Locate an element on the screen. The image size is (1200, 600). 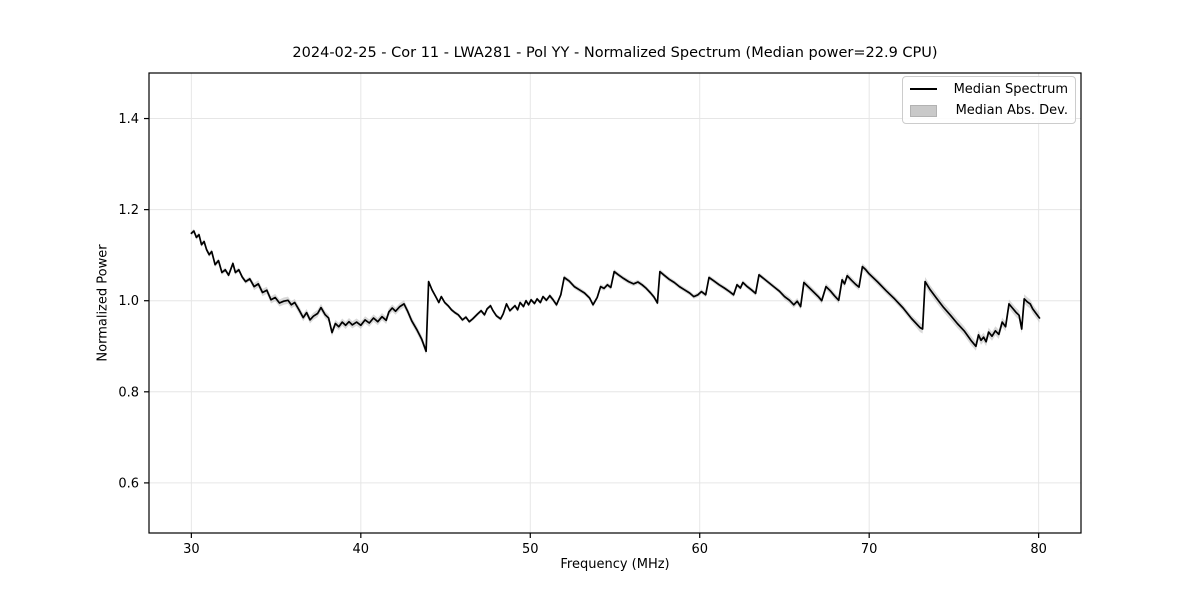
legend: Median Spectrum Median Abs. Dev. is located at coordinates (989, 100).